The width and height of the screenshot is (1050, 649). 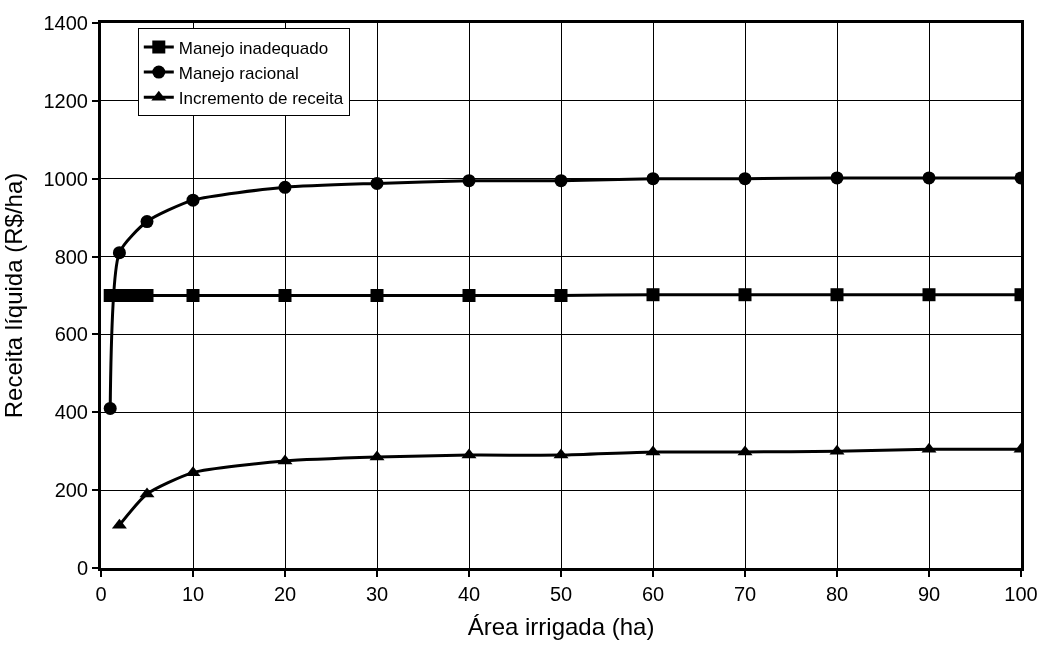 What do you see at coordinates (745, 594) in the screenshot?
I see `x-tick-label: 70` at bounding box center [745, 594].